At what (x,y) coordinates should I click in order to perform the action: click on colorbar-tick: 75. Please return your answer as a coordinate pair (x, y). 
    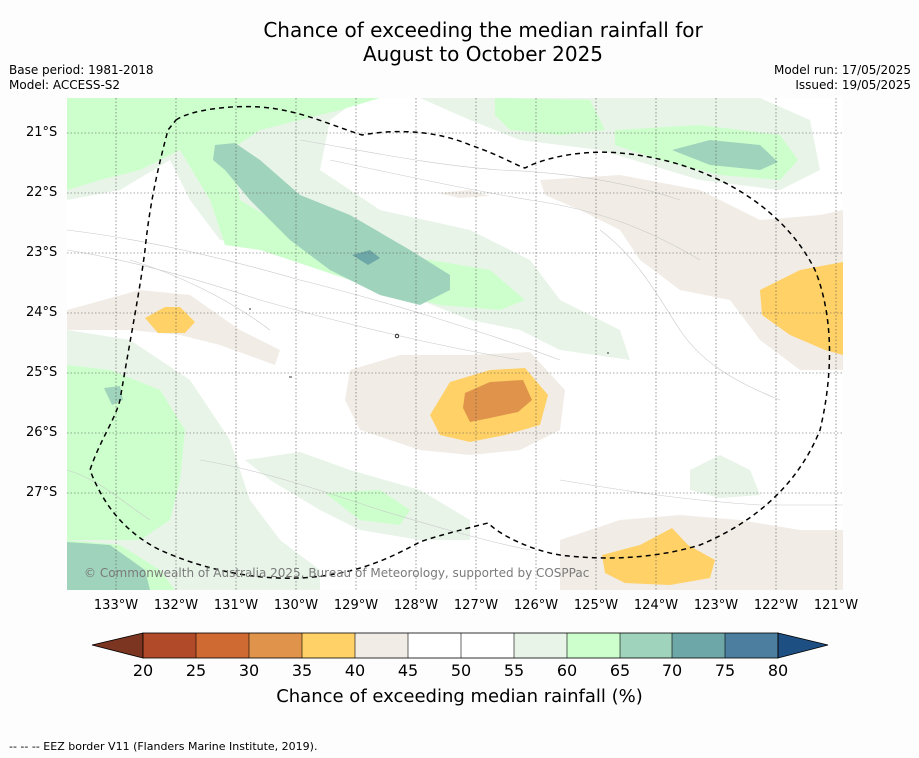
    Looking at the image, I should click on (725, 670).